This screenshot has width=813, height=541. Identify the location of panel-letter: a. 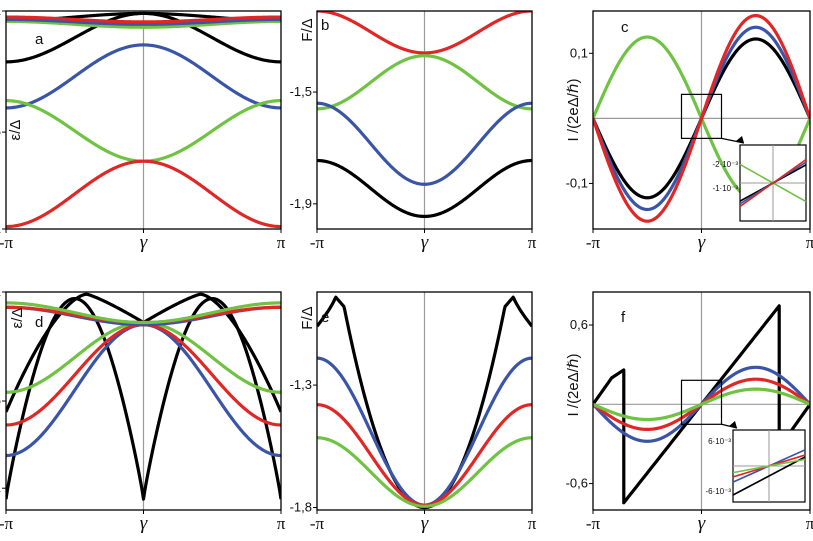
(39, 39).